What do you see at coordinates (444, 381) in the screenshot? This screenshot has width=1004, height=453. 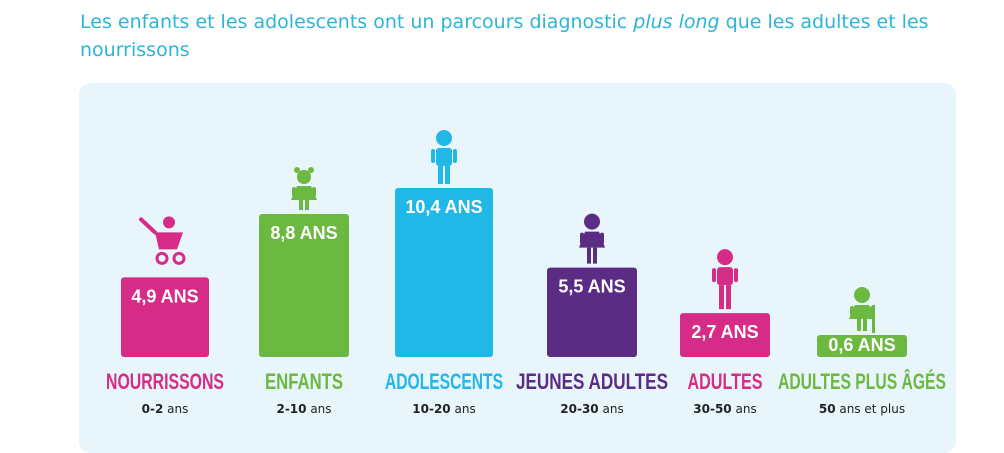 I see `category-label: ADOLESCENTS` at bounding box center [444, 381].